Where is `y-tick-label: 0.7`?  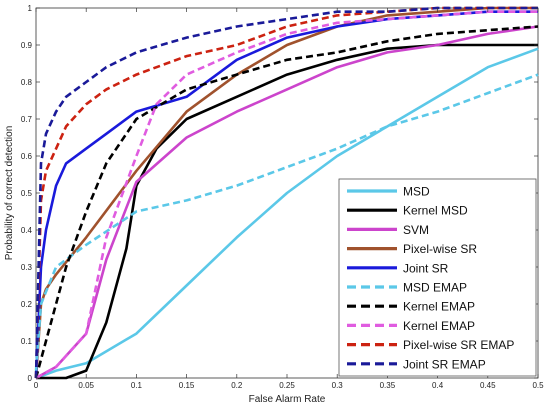
y-tick-label: 0.7 is located at coordinates (27, 119).